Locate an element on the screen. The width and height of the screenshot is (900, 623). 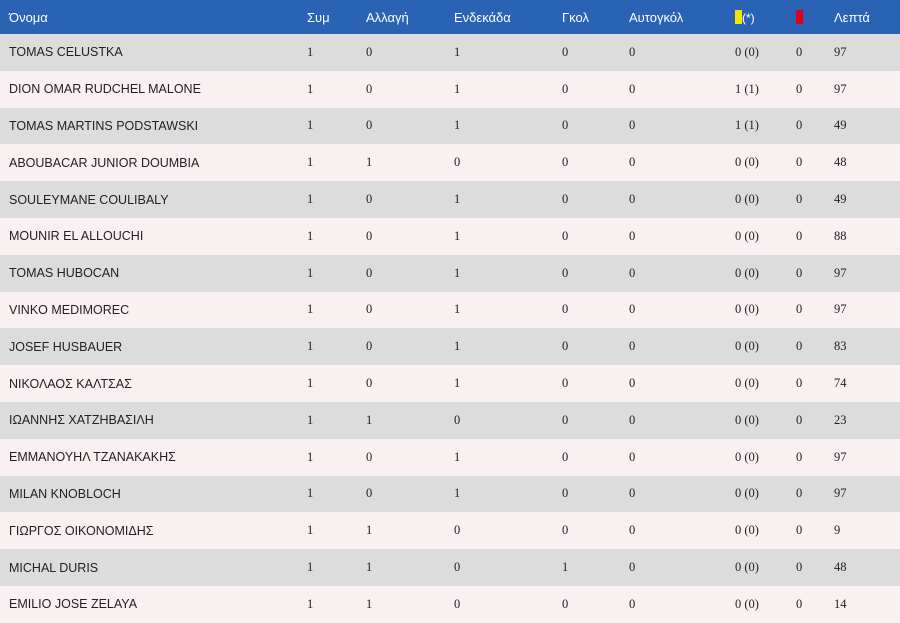
column-header-appearances: Συμ is located at coordinates (318, 17).